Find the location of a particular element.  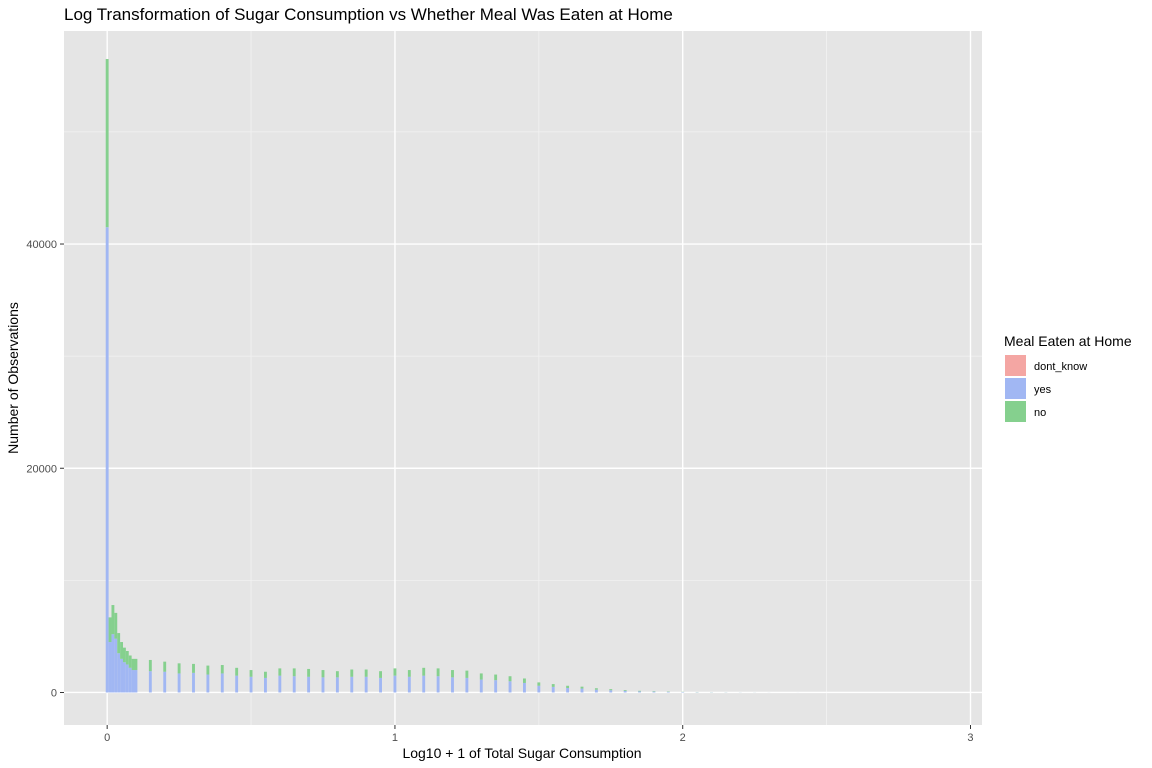

x-tick-label: 1 is located at coordinates (395, 738).